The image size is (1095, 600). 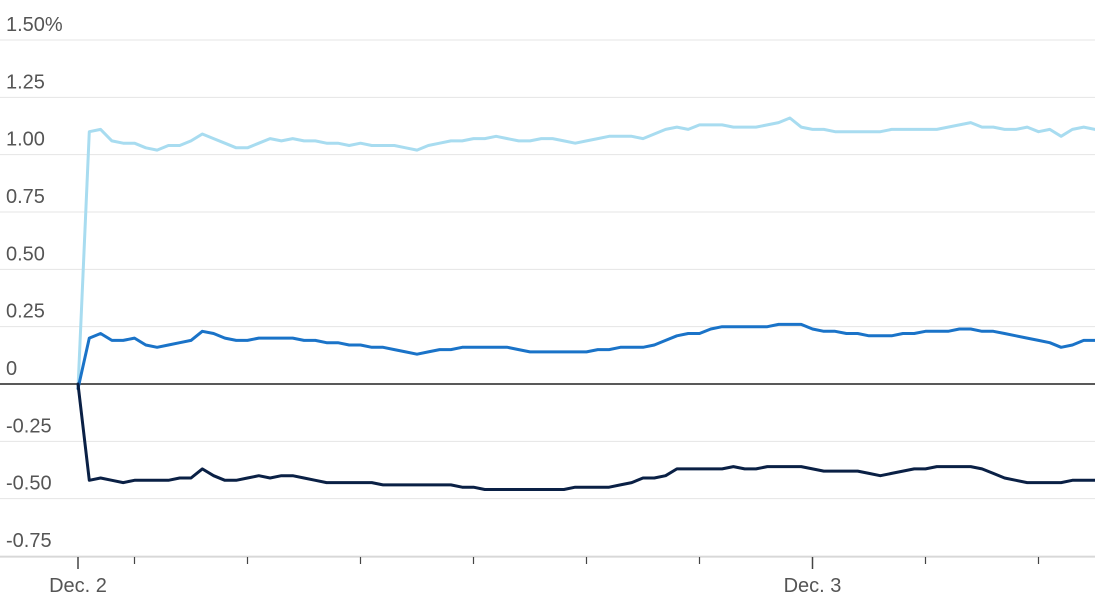 What do you see at coordinates (29, 541) in the screenshot?
I see `y-tick-label: -0.75` at bounding box center [29, 541].